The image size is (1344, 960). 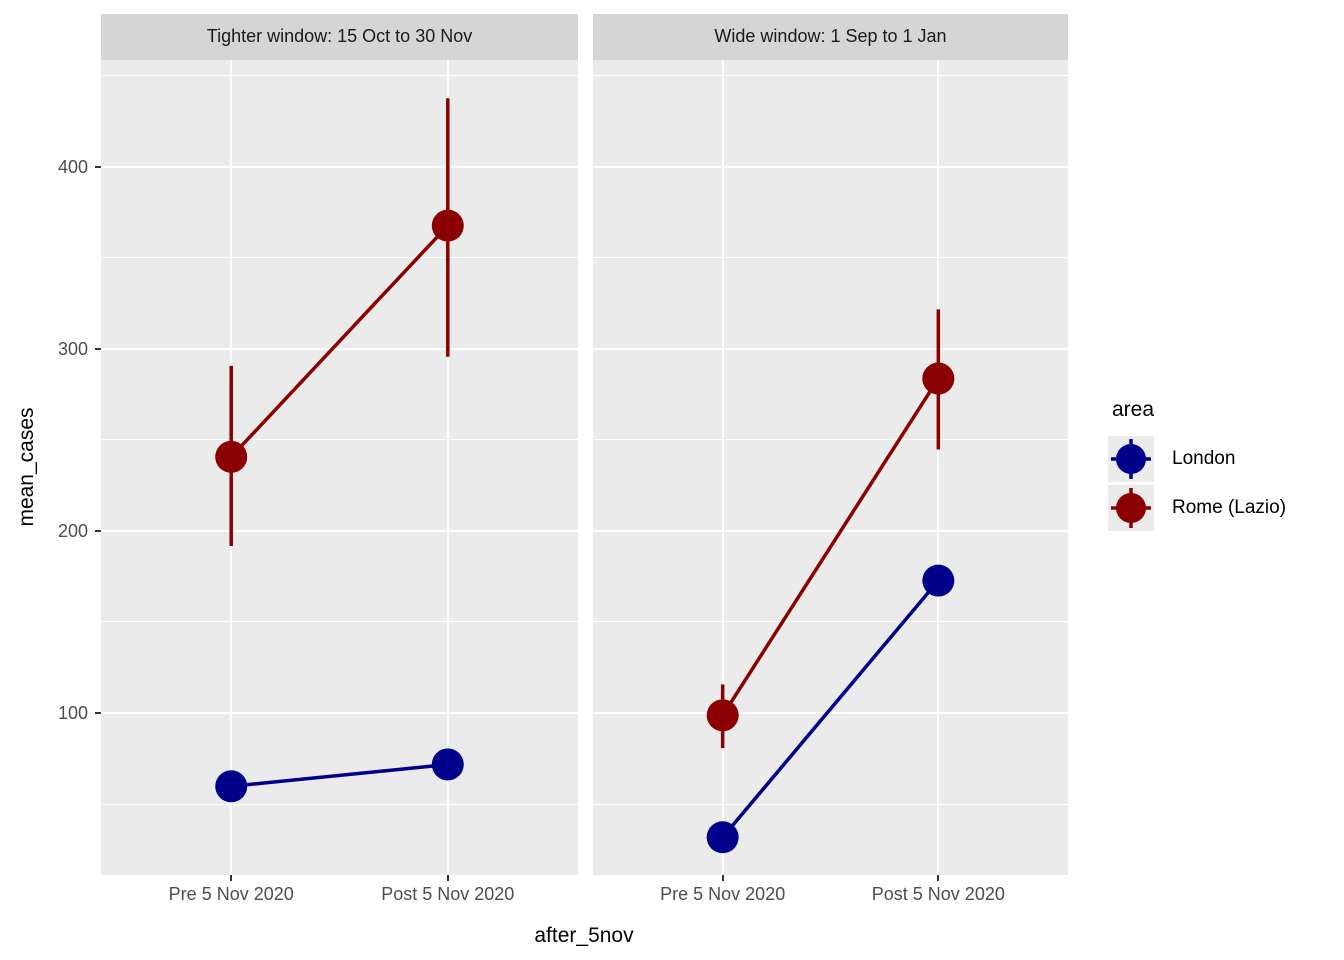 I want to click on legend-key-rome, so click(x=1131, y=508).